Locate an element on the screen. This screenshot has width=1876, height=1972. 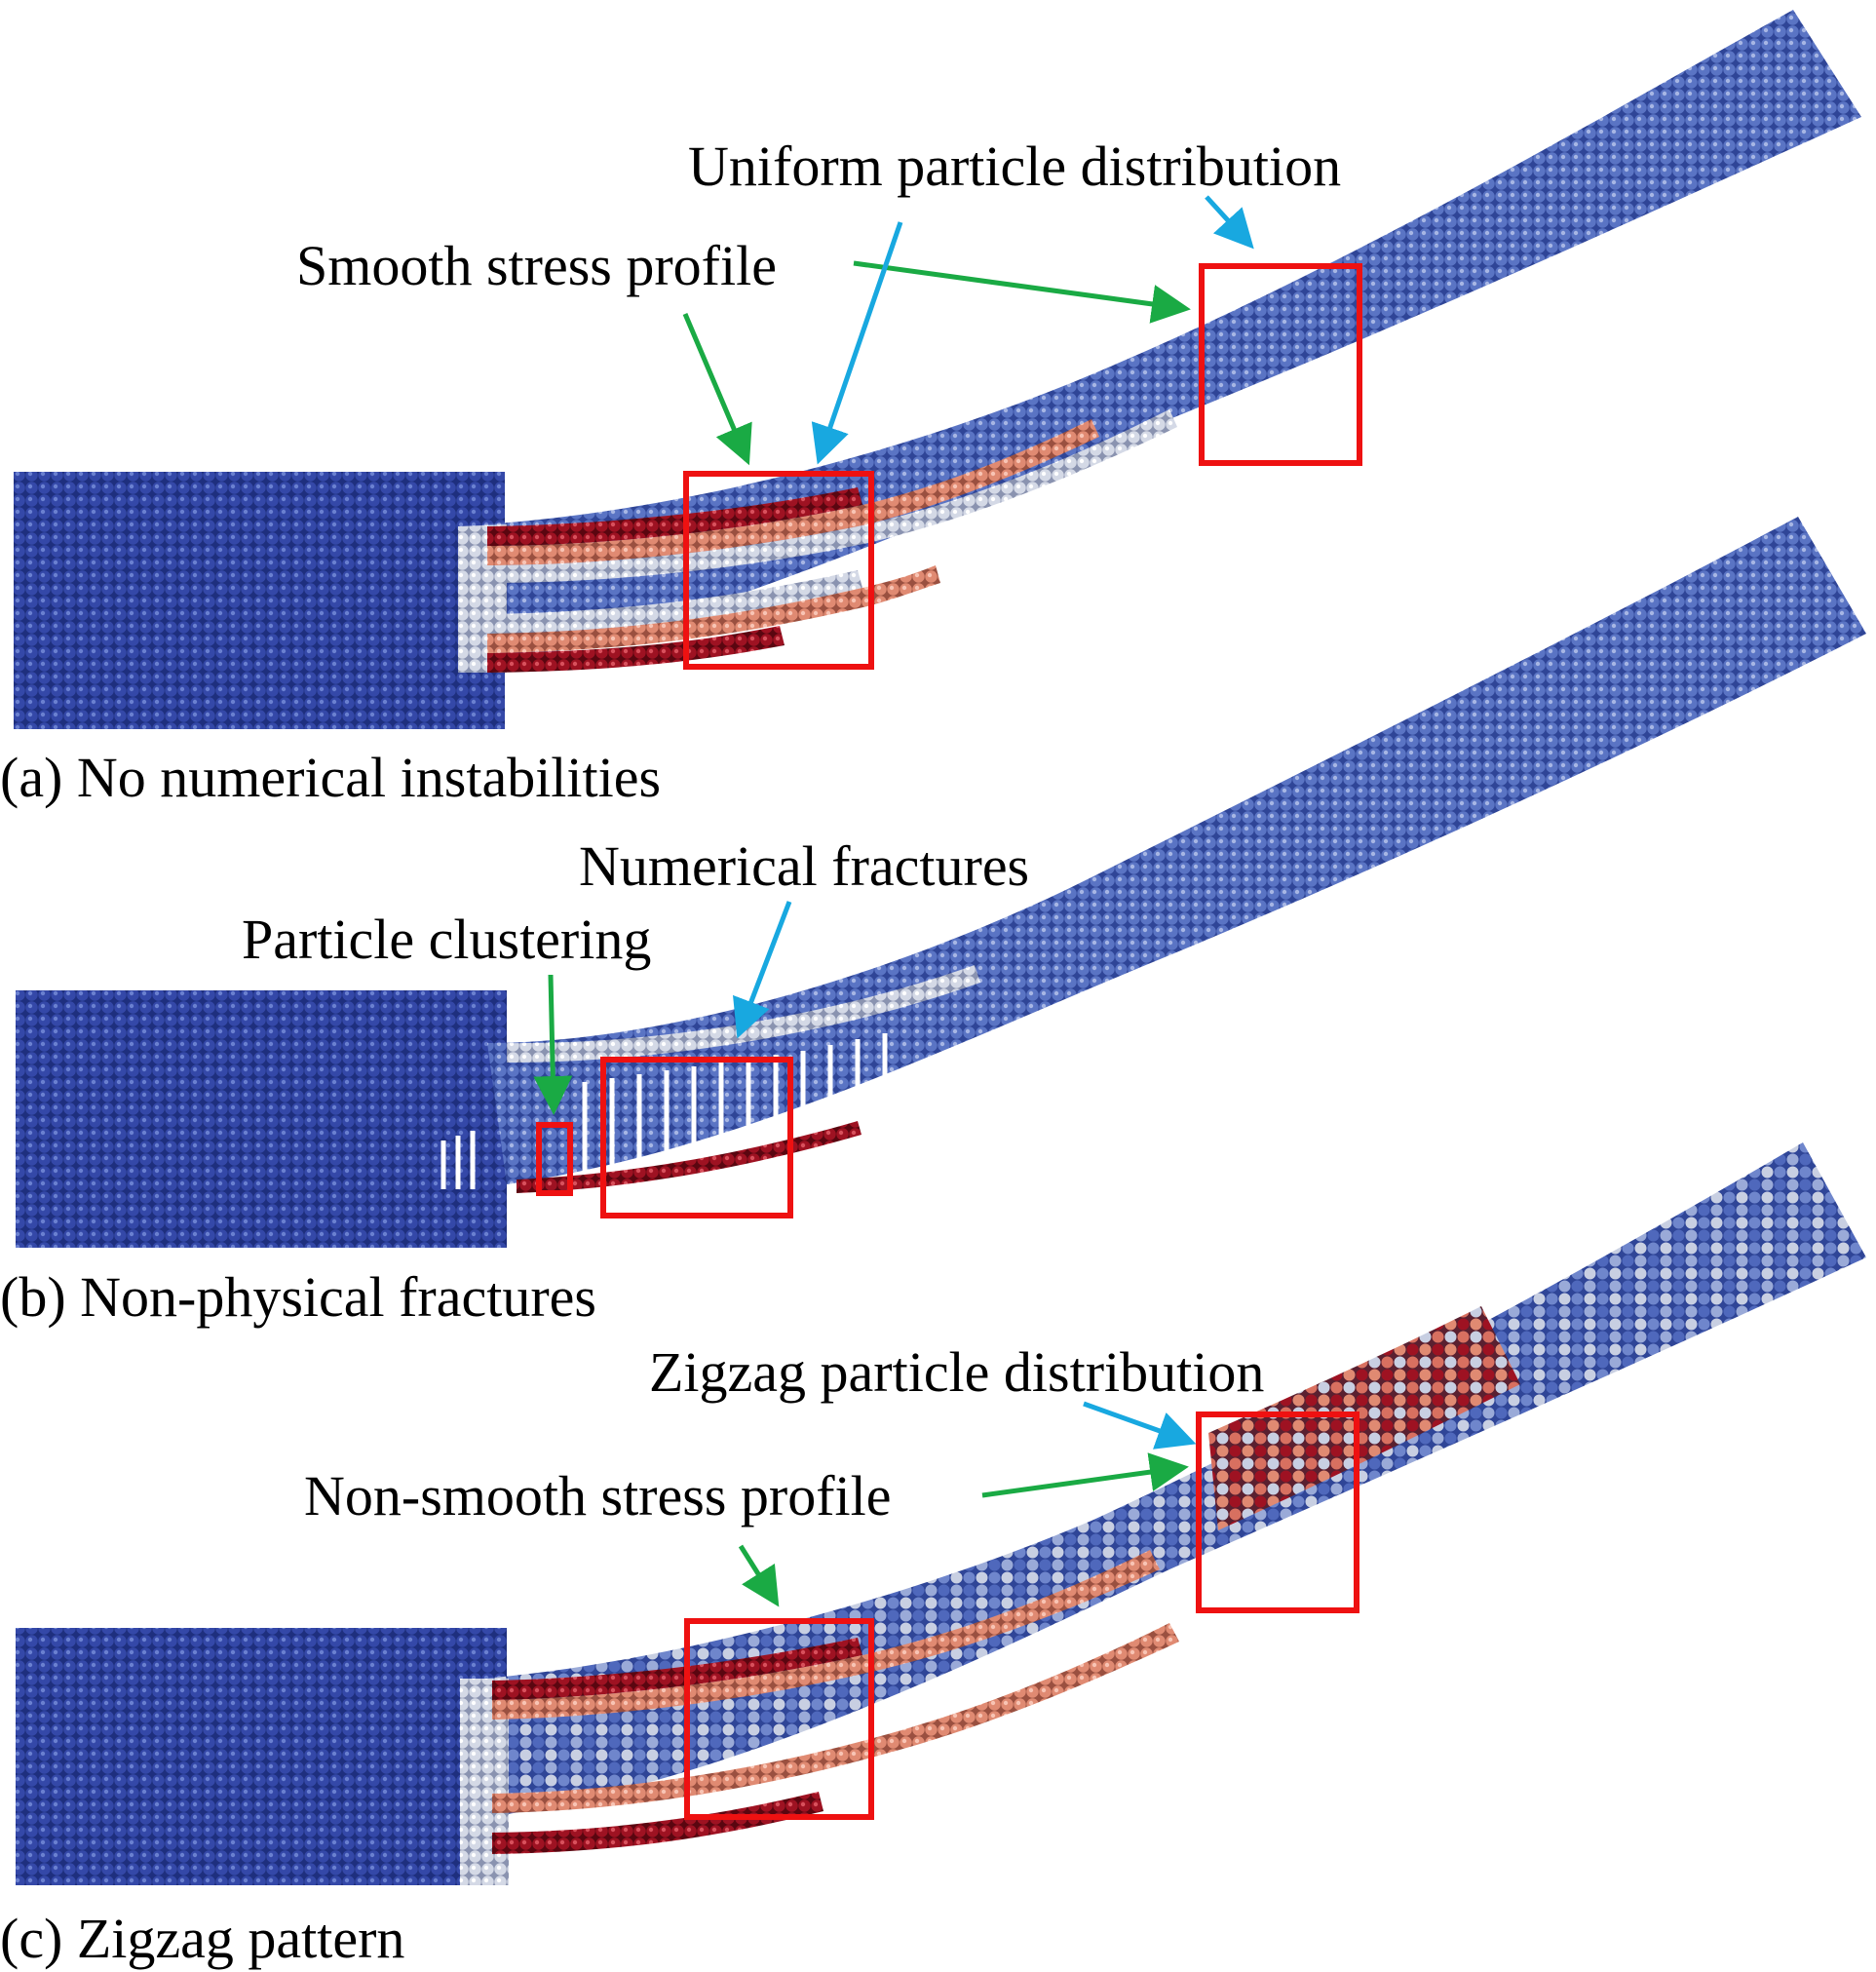
panel-a-arrow-uniform-to-mid is located at coordinates (1226, 219).